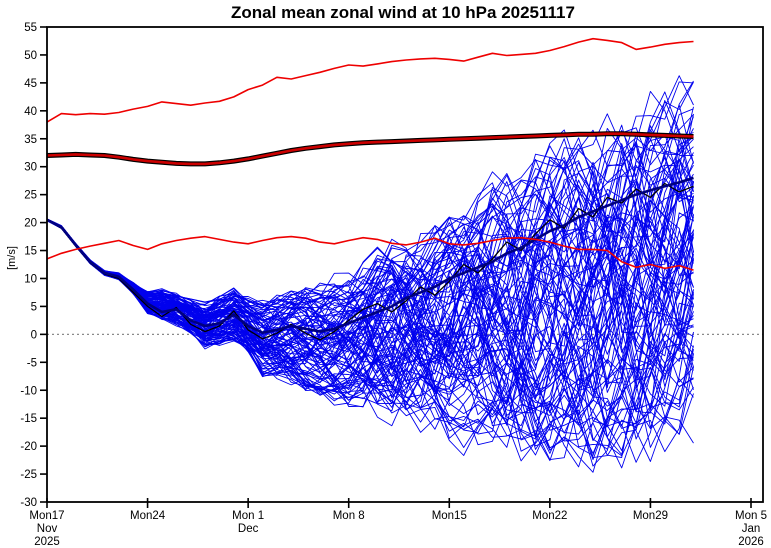 This screenshot has height=548, width=771. I want to click on y-tick-label: -30, so click(28, 503).